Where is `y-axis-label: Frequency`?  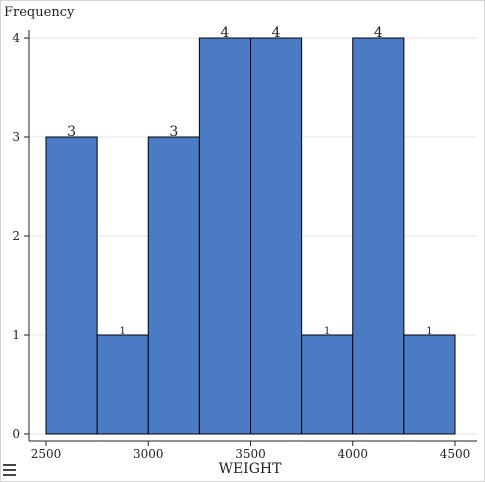 y-axis-label: Frequency is located at coordinates (39, 12).